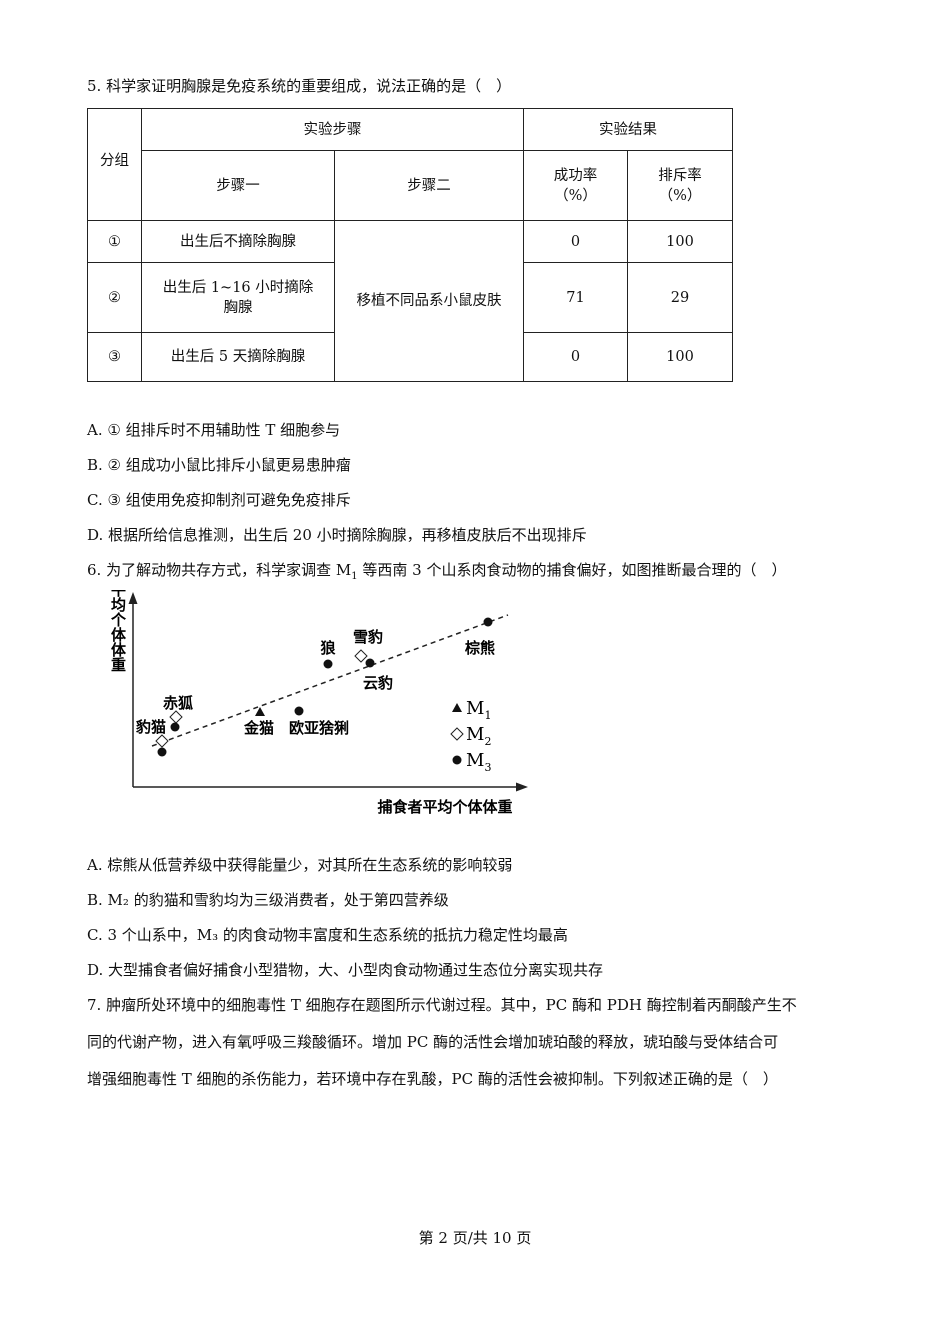  Describe the element at coordinates (114, 297) in the screenshot. I see `cell-group: ②` at that location.